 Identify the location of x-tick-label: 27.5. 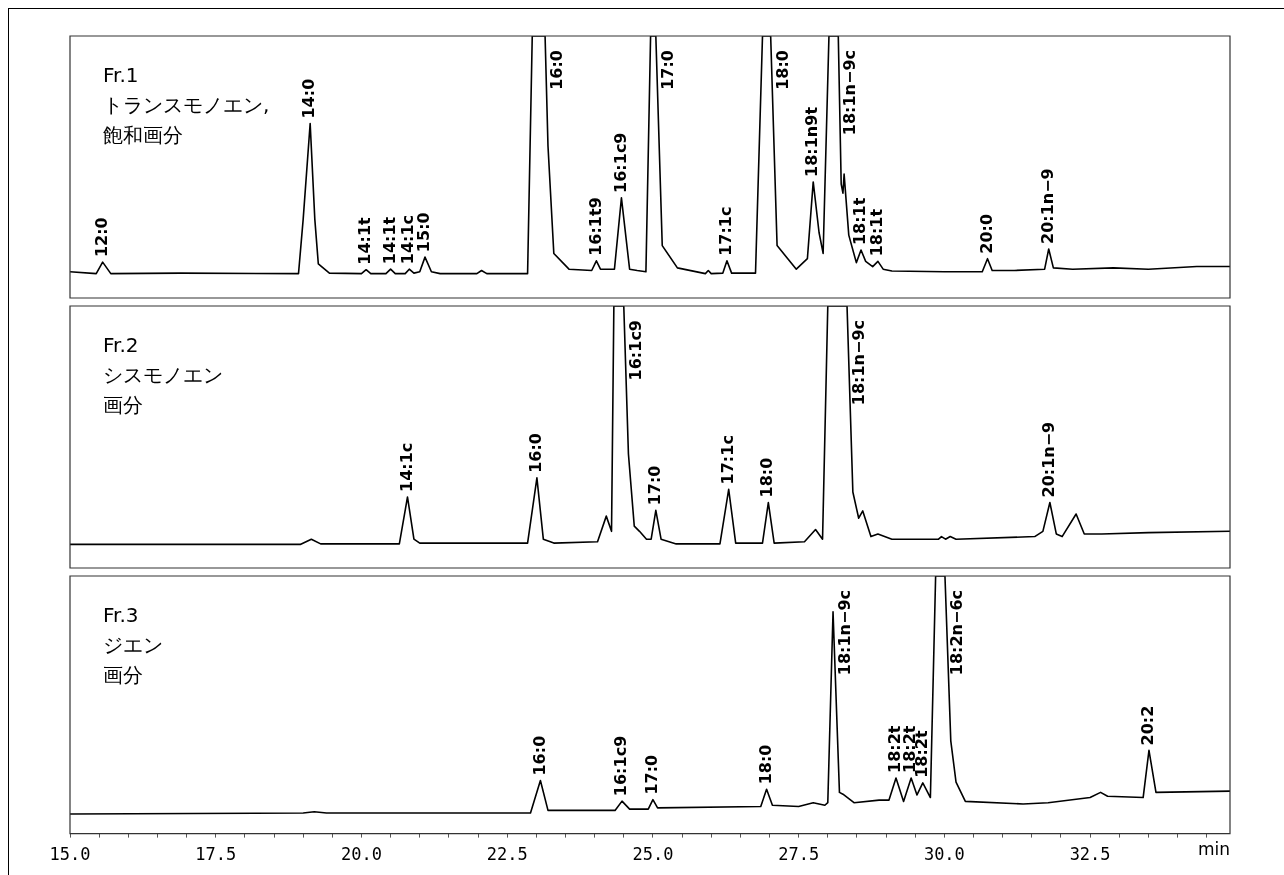
(799, 854).